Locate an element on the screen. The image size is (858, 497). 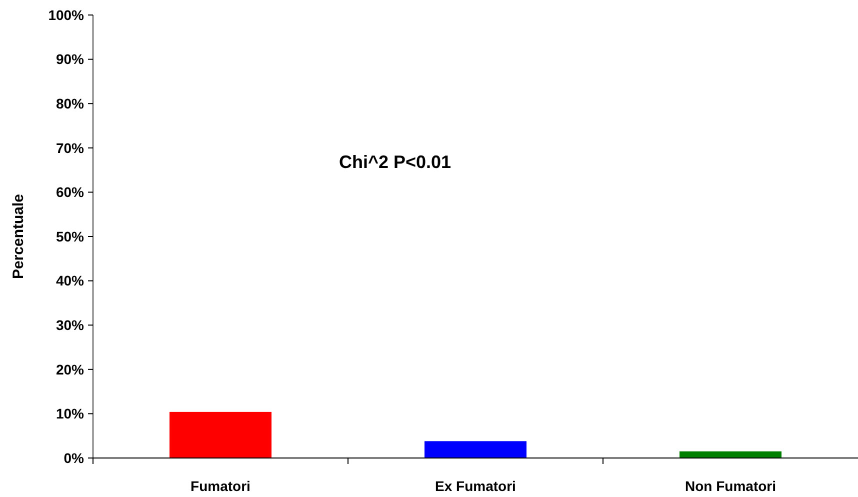
y-tick-label: 100% is located at coordinates (66, 14).